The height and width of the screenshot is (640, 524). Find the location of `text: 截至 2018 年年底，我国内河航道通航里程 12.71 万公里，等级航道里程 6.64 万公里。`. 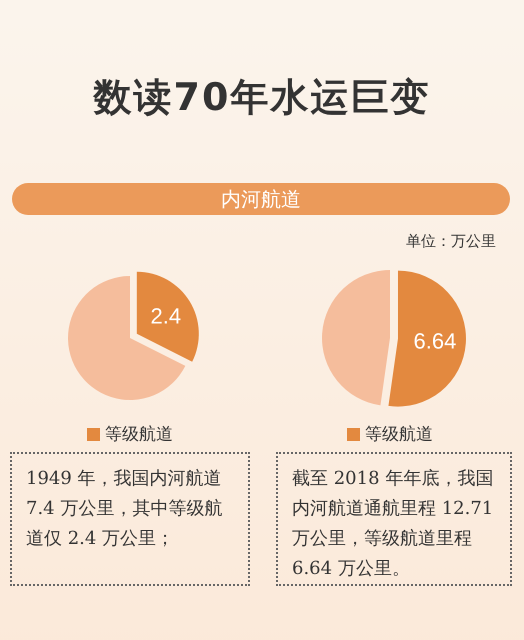

text: 截至 2018 年年底，我国内河航道通航里程 12.71 万公里，等级航道里程 6.64 万公里。 is located at coordinates (394, 519).